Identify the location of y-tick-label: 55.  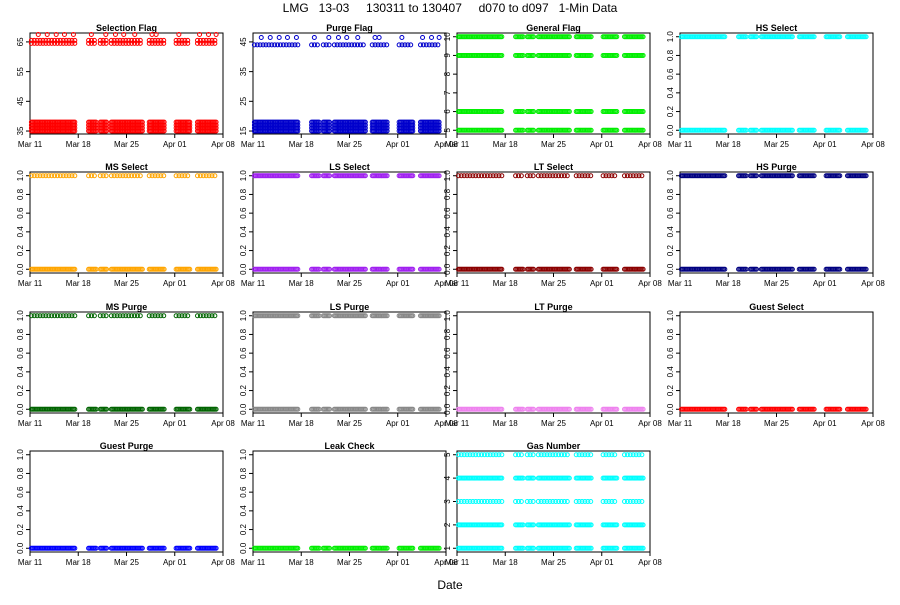
(20, 71).